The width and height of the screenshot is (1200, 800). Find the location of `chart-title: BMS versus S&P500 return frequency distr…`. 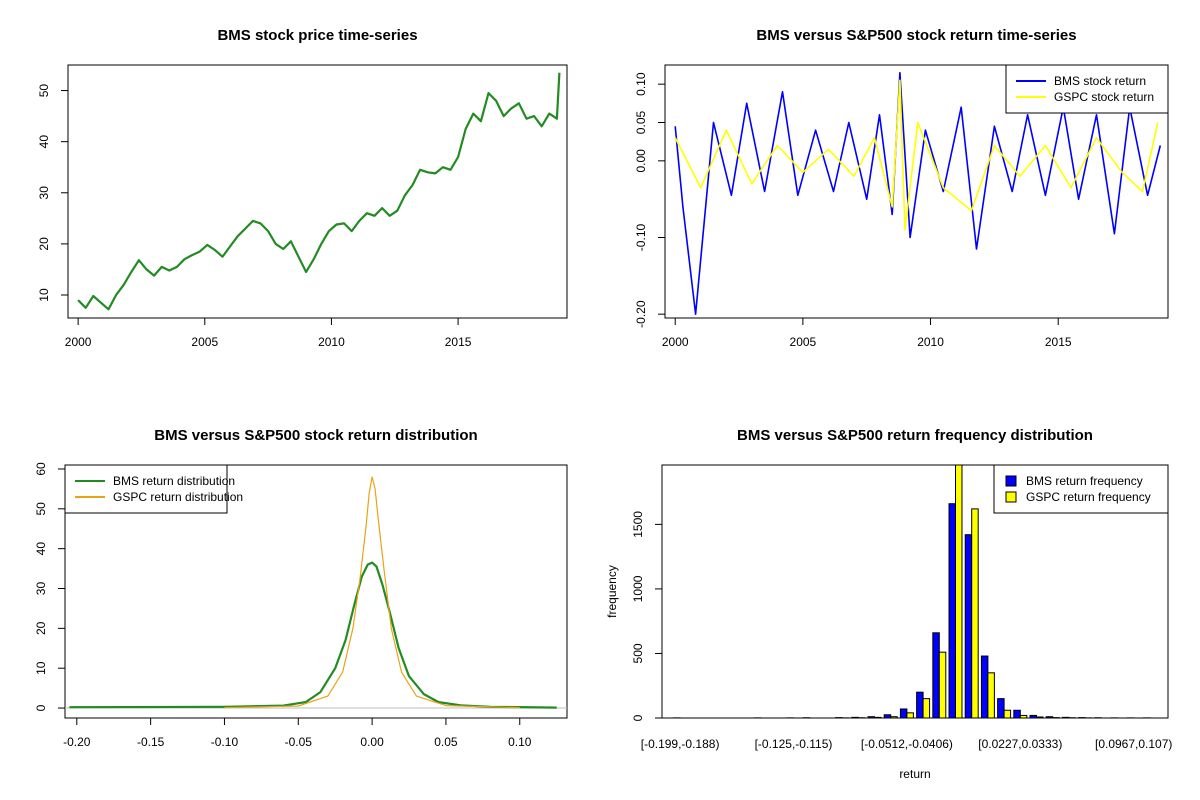

chart-title: BMS versus S&P500 return frequency distr… is located at coordinates (915, 435).